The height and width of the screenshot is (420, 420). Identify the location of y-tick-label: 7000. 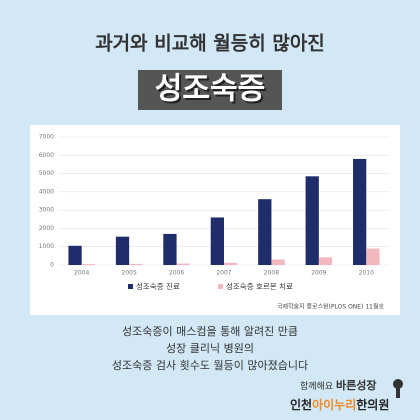
(46, 137).